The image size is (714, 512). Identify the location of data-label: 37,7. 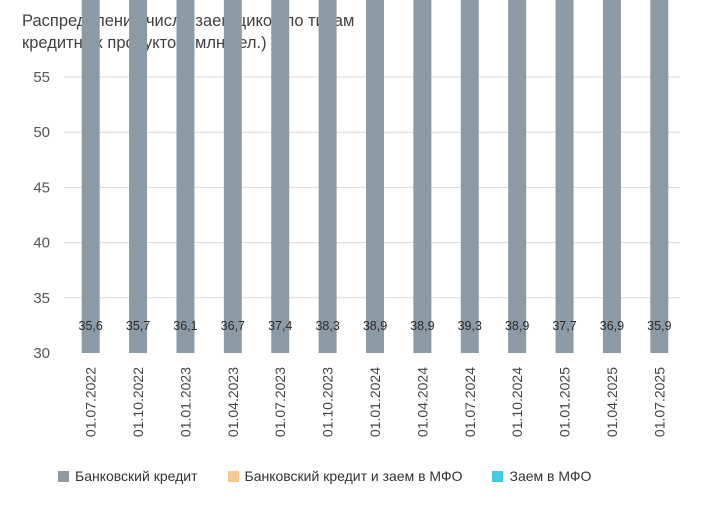
(564, 326).